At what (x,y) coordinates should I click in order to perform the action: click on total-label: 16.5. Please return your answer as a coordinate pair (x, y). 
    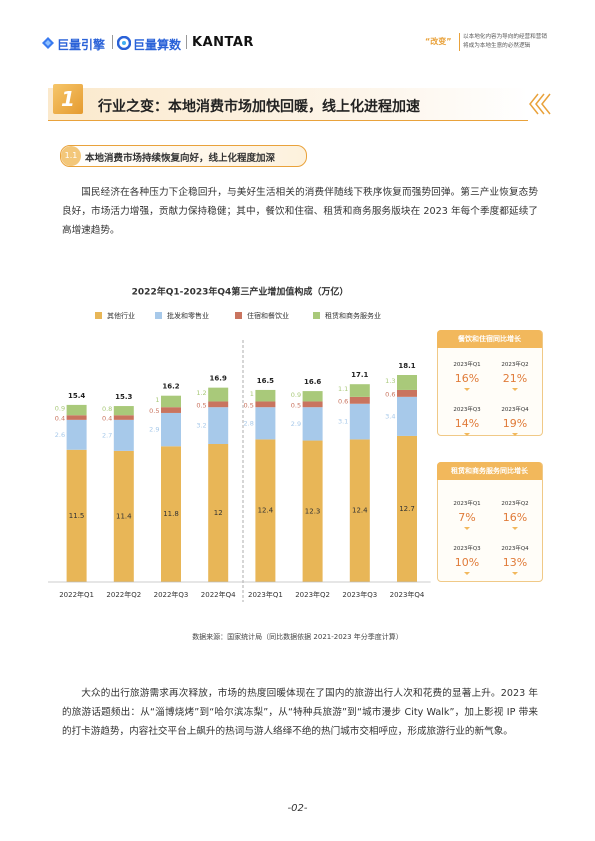
    Looking at the image, I should click on (265, 381).